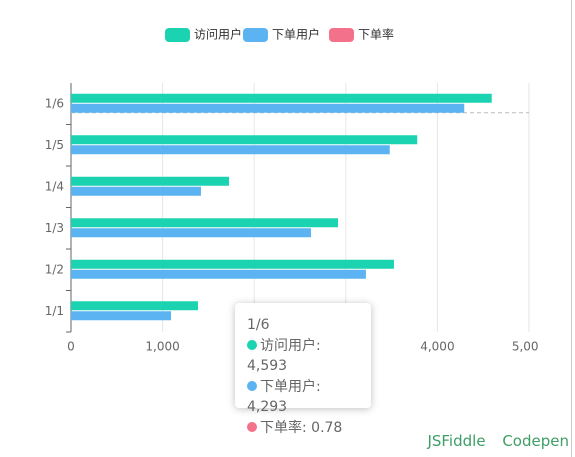  What do you see at coordinates (303, 397) in the screenshot?
I see `tooltip-row: 下单用户 4,293` at bounding box center [303, 397].